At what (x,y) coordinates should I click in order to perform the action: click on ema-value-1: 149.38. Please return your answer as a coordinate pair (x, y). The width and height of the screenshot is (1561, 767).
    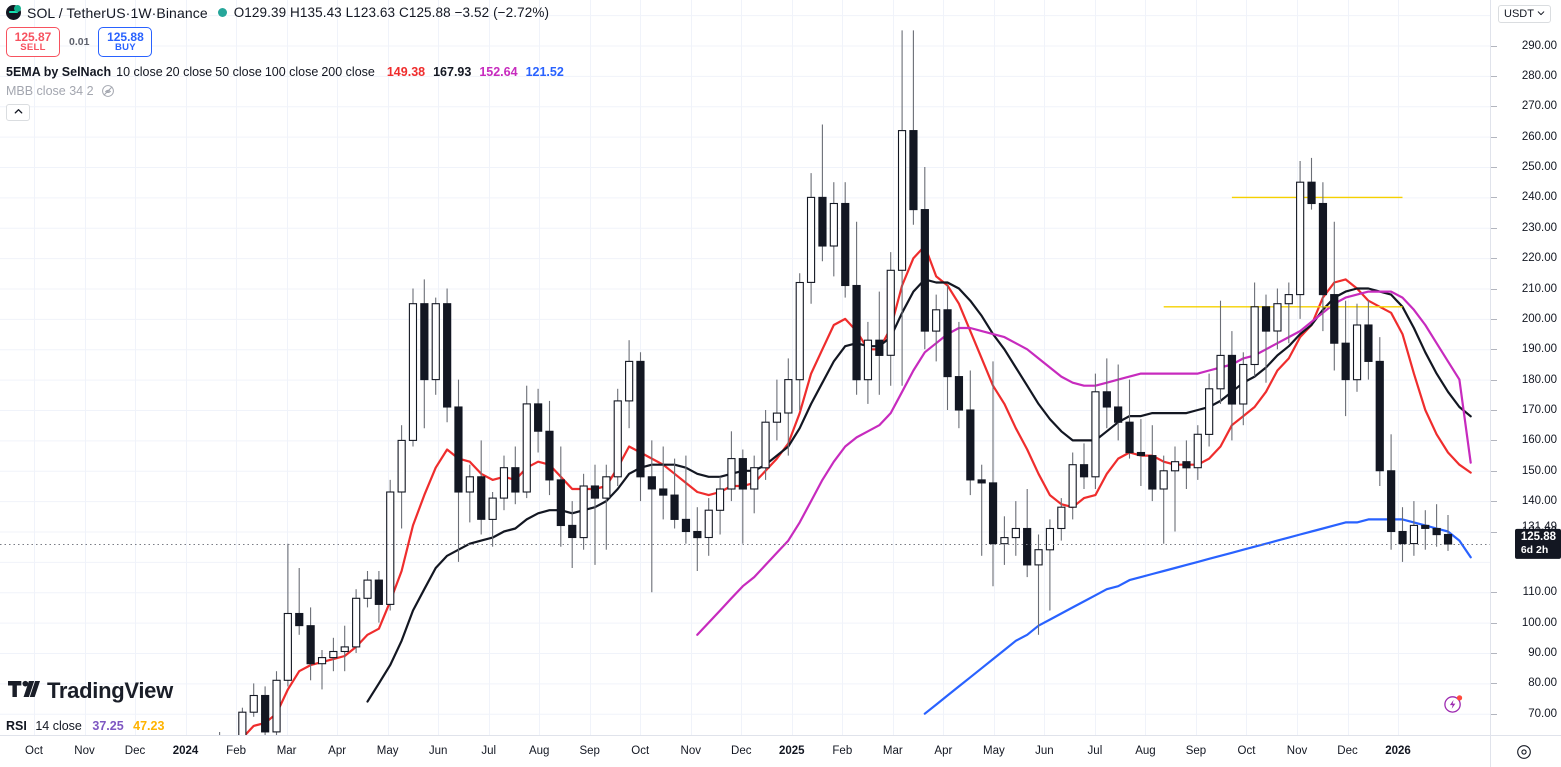
    Looking at the image, I should click on (406, 71).